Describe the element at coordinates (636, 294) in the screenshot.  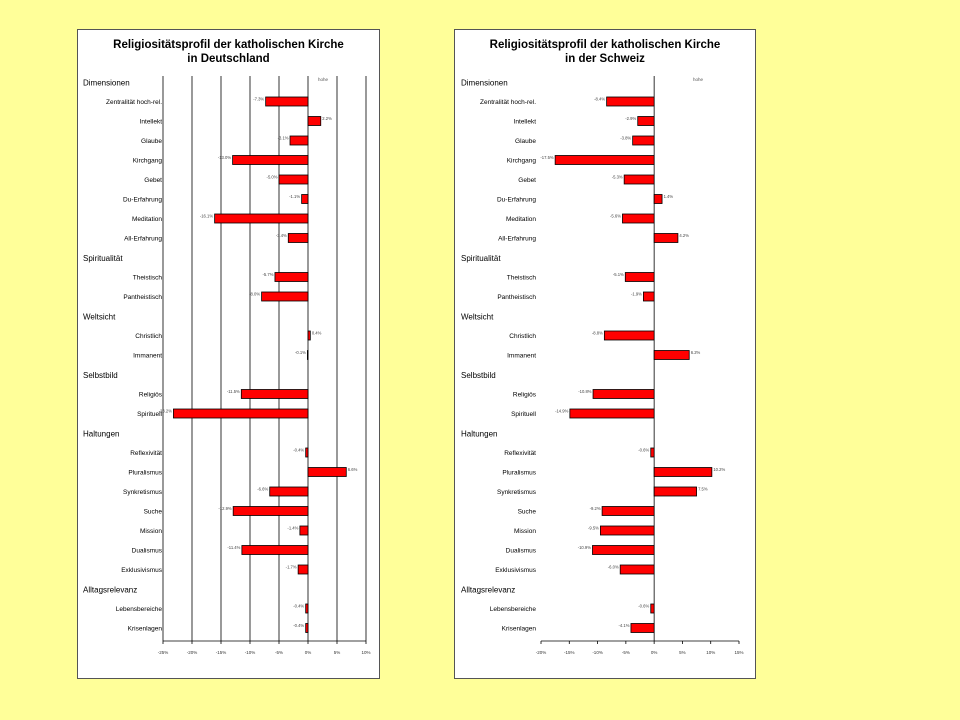
I see `data-label-pantheistisch: -1.9%` at that location.